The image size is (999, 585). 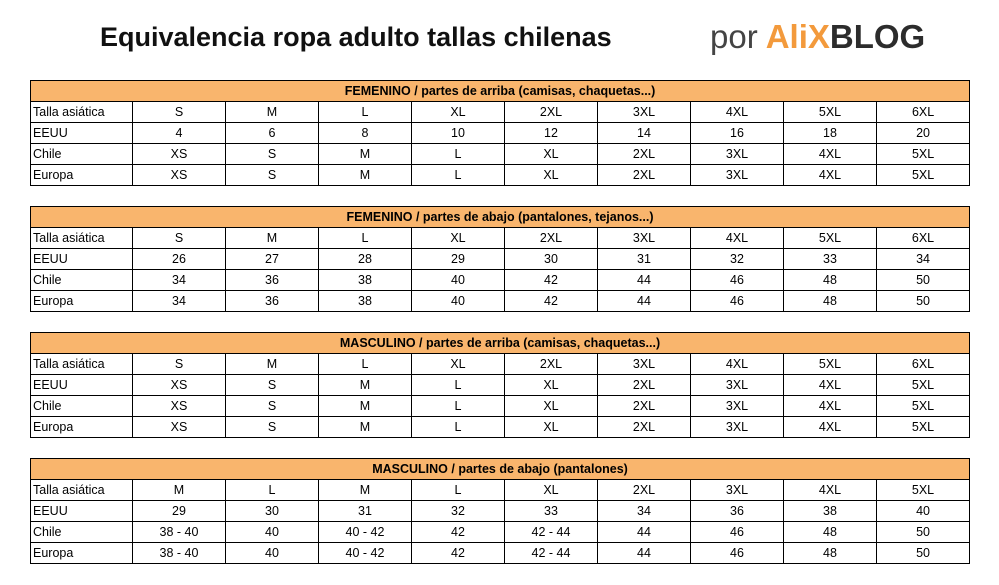 What do you see at coordinates (365, 133) in the screenshot?
I see `cell: 8` at bounding box center [365, 133].